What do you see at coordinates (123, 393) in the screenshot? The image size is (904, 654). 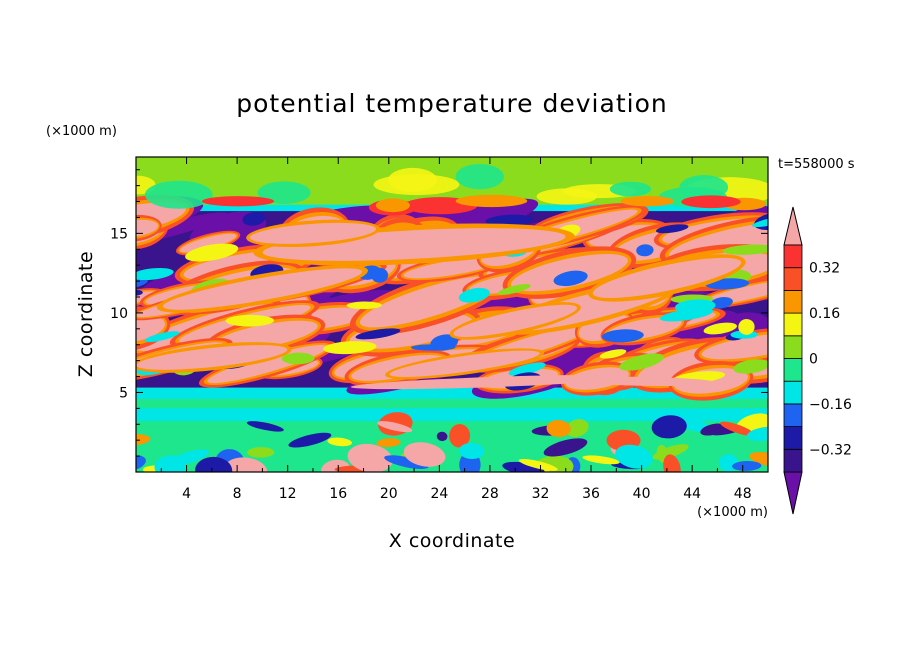 I see `y-tick-label: 5` at bounding box center [123, 393].